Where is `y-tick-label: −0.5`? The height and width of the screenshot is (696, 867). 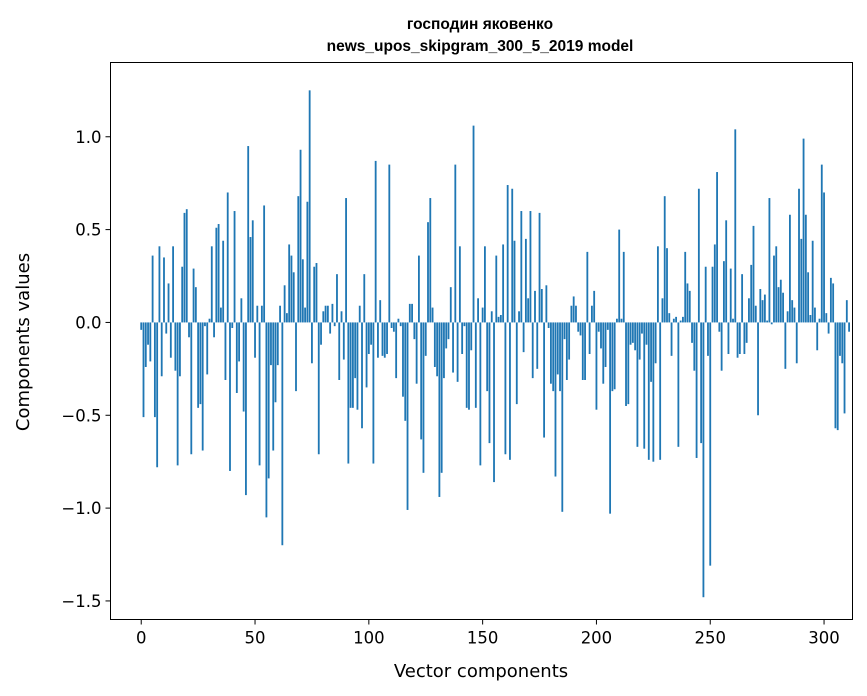
y-tick-label: −0.5 is located at coordinates (81, 415).